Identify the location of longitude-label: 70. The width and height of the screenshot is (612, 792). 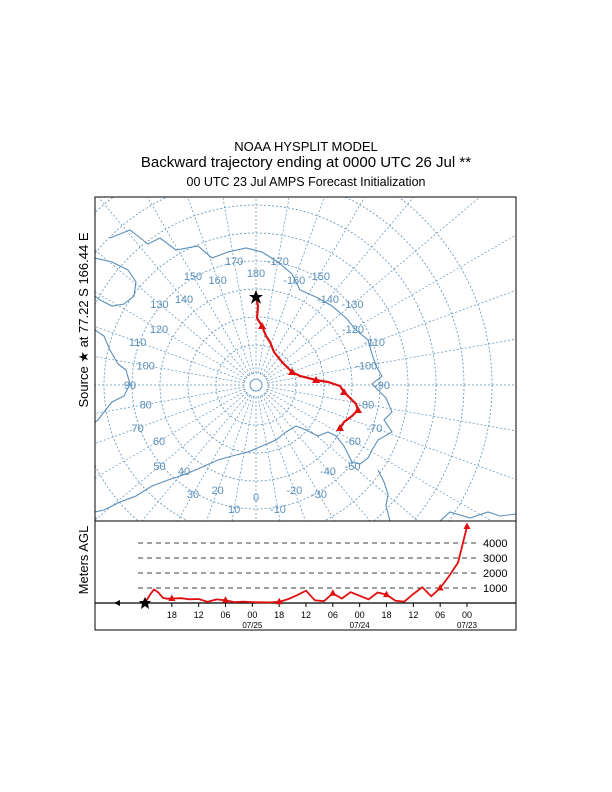
(137, 429).